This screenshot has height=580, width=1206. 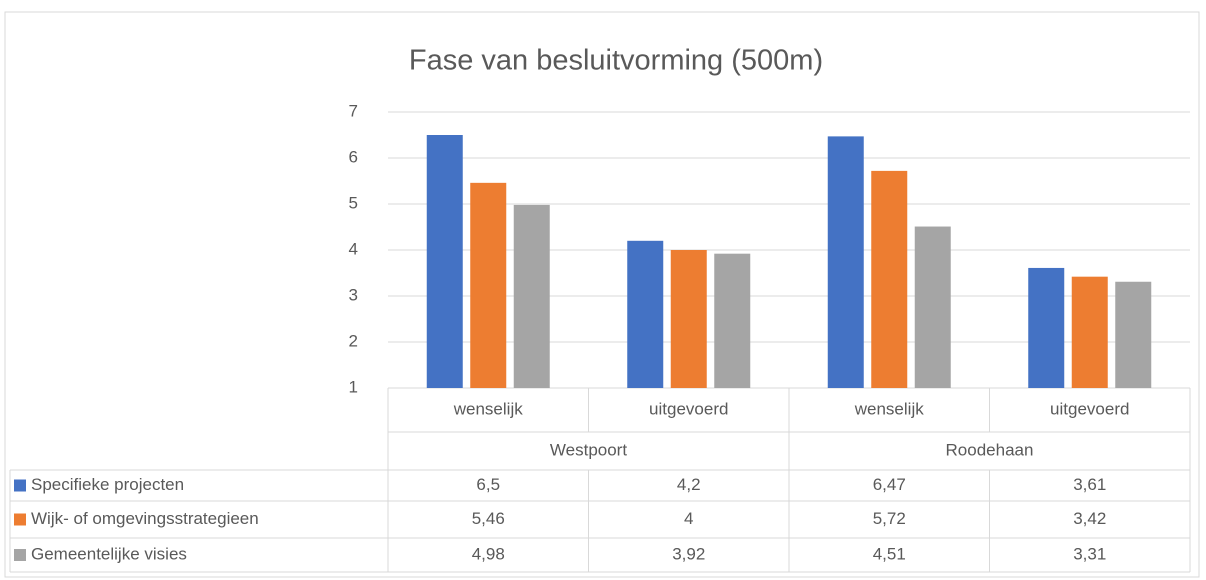 I want to click on table-value: 6,5, so click(x=488, y=484).